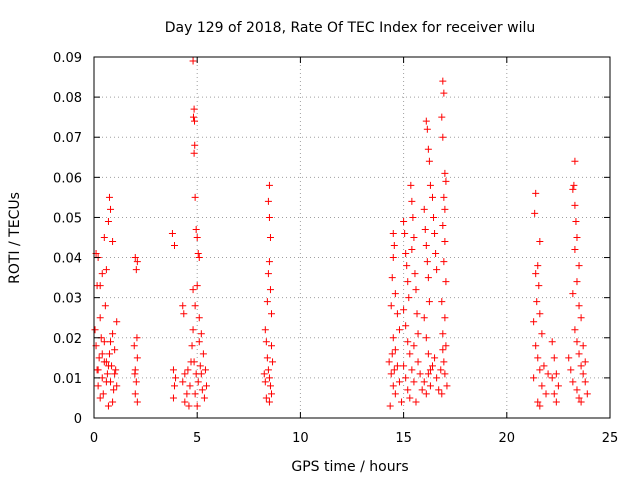 The height and width of the screenshot is (480, 640). What do you see at coordinates (15, 238) in the screenshot?
I see `y-axis-title: ROTI / TECUs` at bounding box center [15, 238].